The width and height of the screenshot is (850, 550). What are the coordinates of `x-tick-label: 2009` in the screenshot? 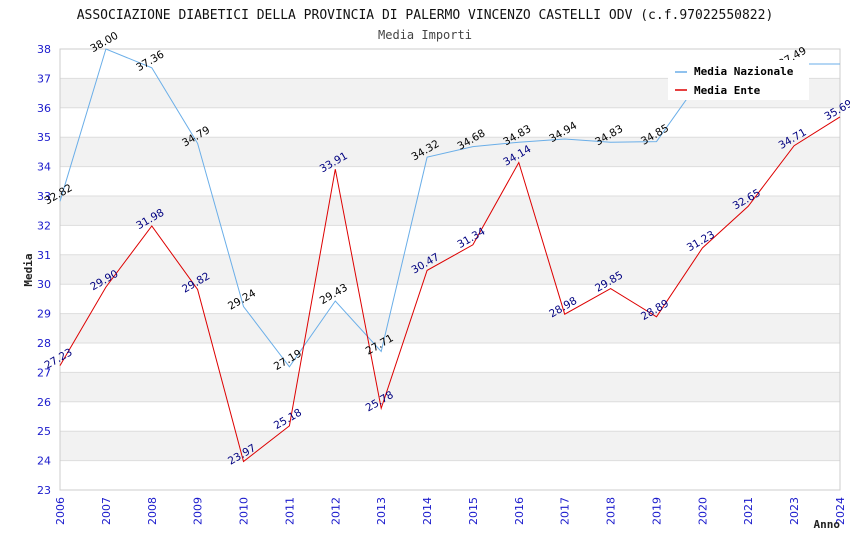 It's located at (198, 511).